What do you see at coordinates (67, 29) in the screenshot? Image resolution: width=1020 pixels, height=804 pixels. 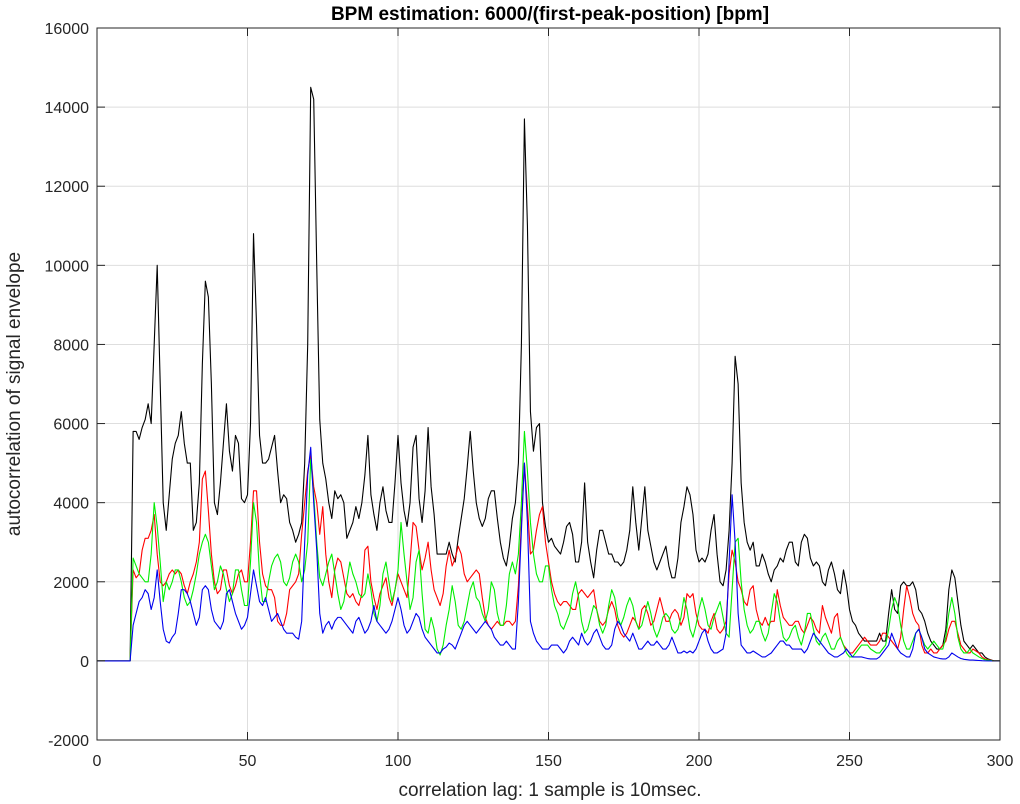 I see `y-tick-label: 16000` at bounding box center [67, 29].